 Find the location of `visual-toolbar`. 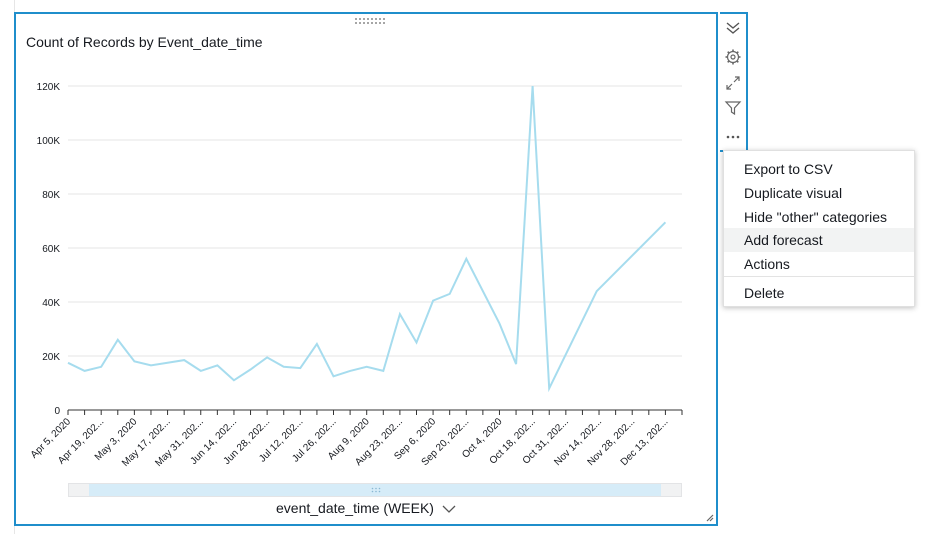

visual-toolbar is located at coordinates (734, 82).